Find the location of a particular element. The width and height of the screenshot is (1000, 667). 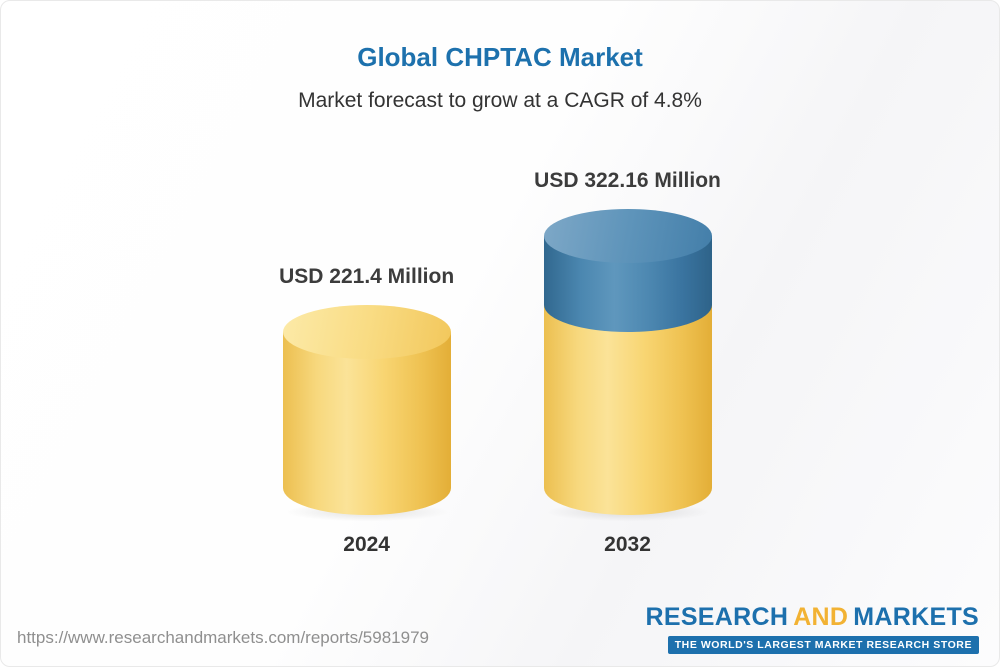

logo-word-markets: MARKETS is located at coordinates (916, 617).